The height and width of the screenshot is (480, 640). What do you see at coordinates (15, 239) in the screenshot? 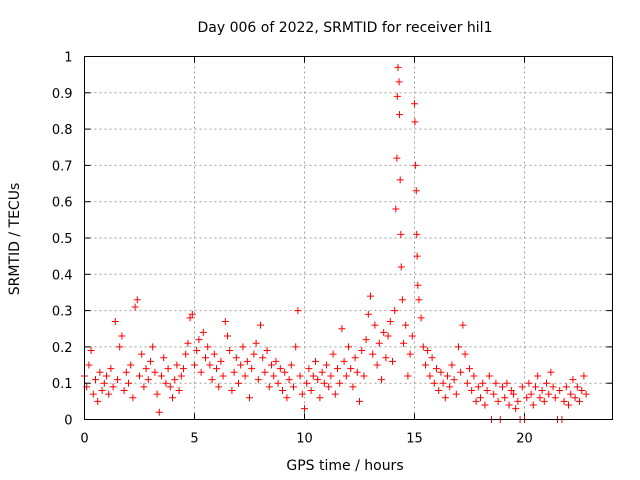
I see `y-axis-label: SRMTID / TECUs` at bounding box center [15, 239].